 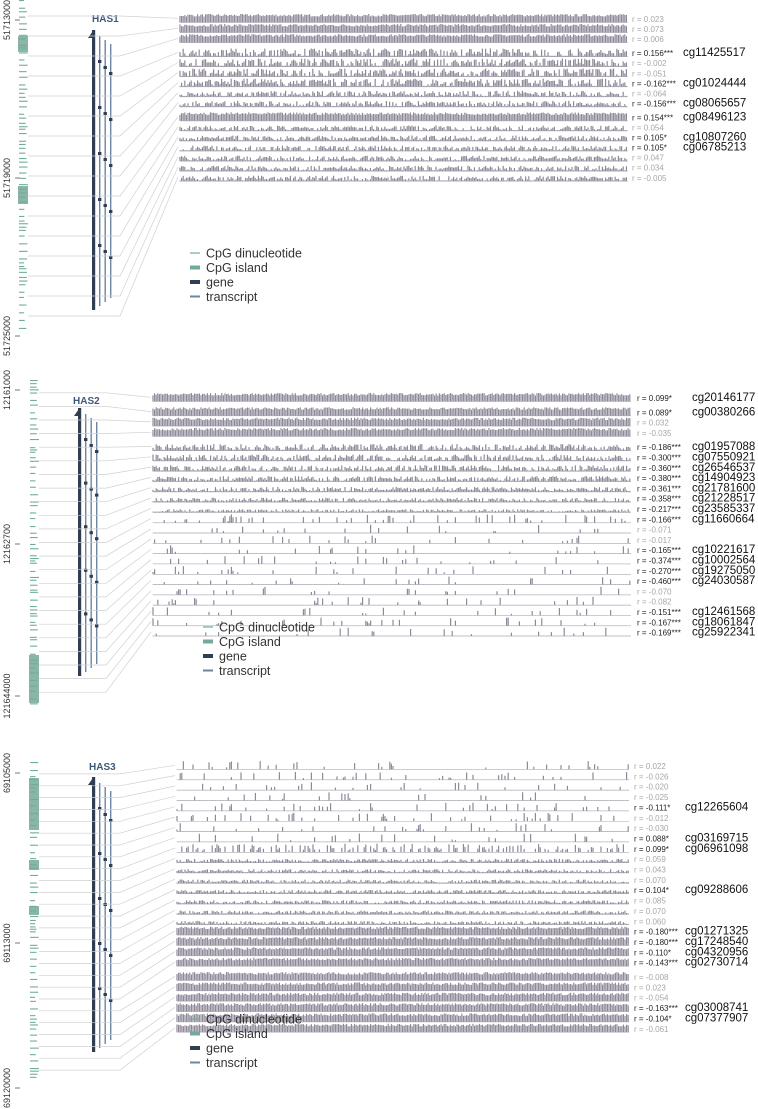 What do you see at coordinates (714, 53) in the screenshot?
I see `probe-id: cg11425517` at bounding box center [714, 53].